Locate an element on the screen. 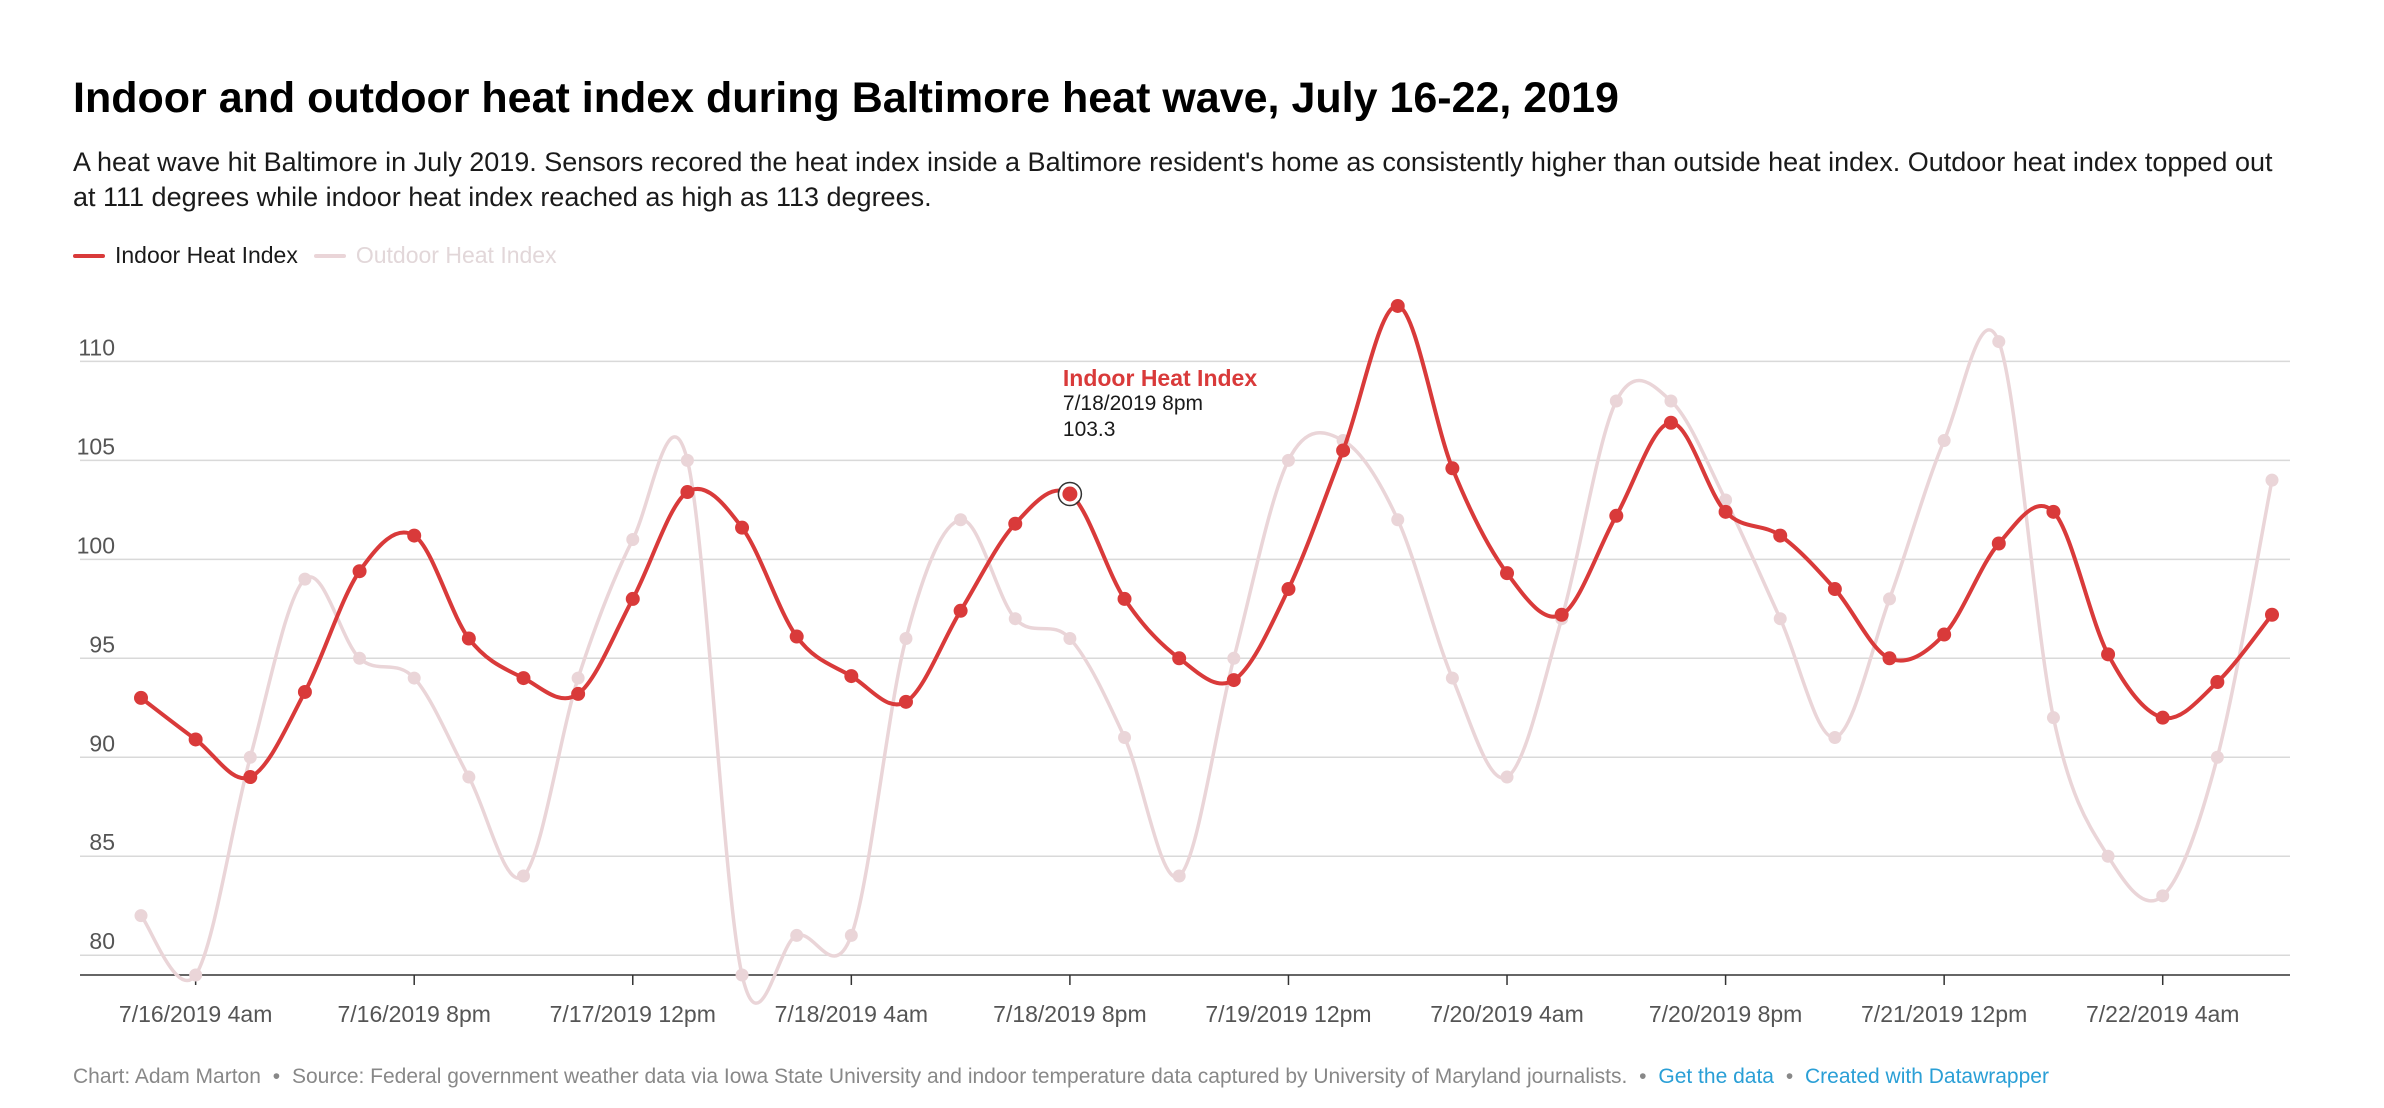 The image size is (2384, 1108). y-tick-label: 105 is located at coordinates (96, 446).